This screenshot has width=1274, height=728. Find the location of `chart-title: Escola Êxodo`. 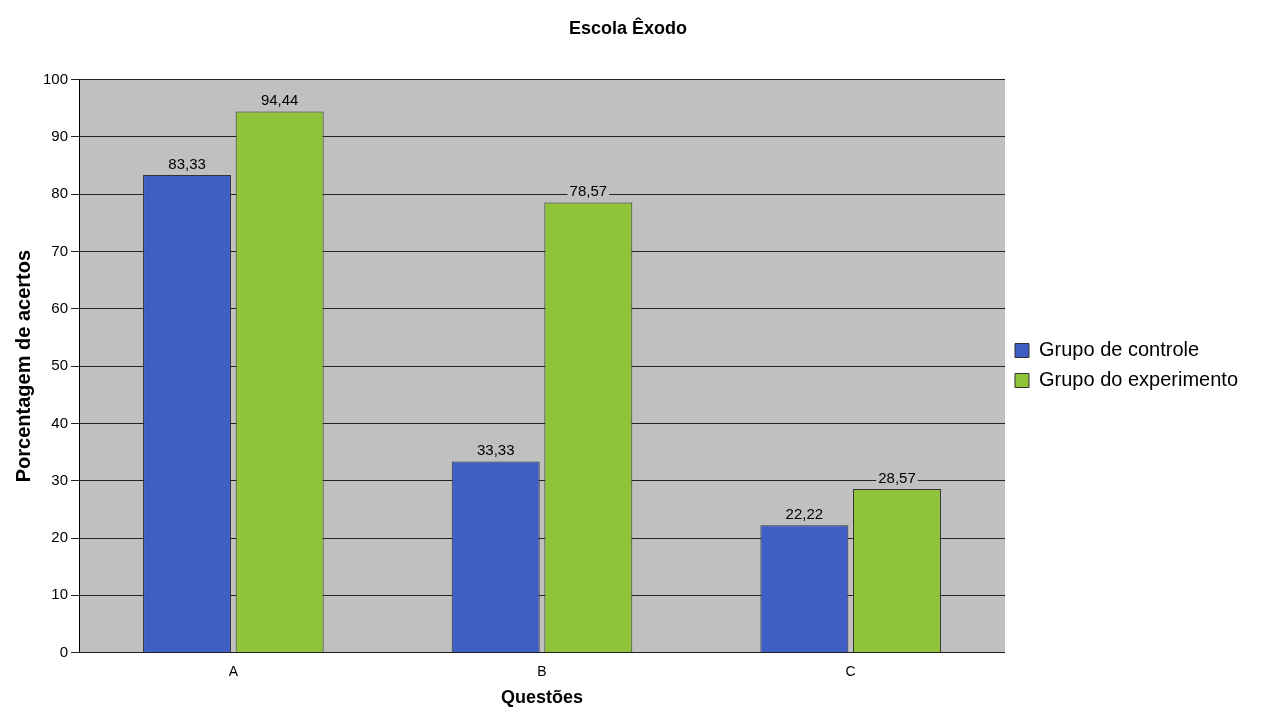

chart-title: Escola Êxodo is located at coordinates (628, 27).